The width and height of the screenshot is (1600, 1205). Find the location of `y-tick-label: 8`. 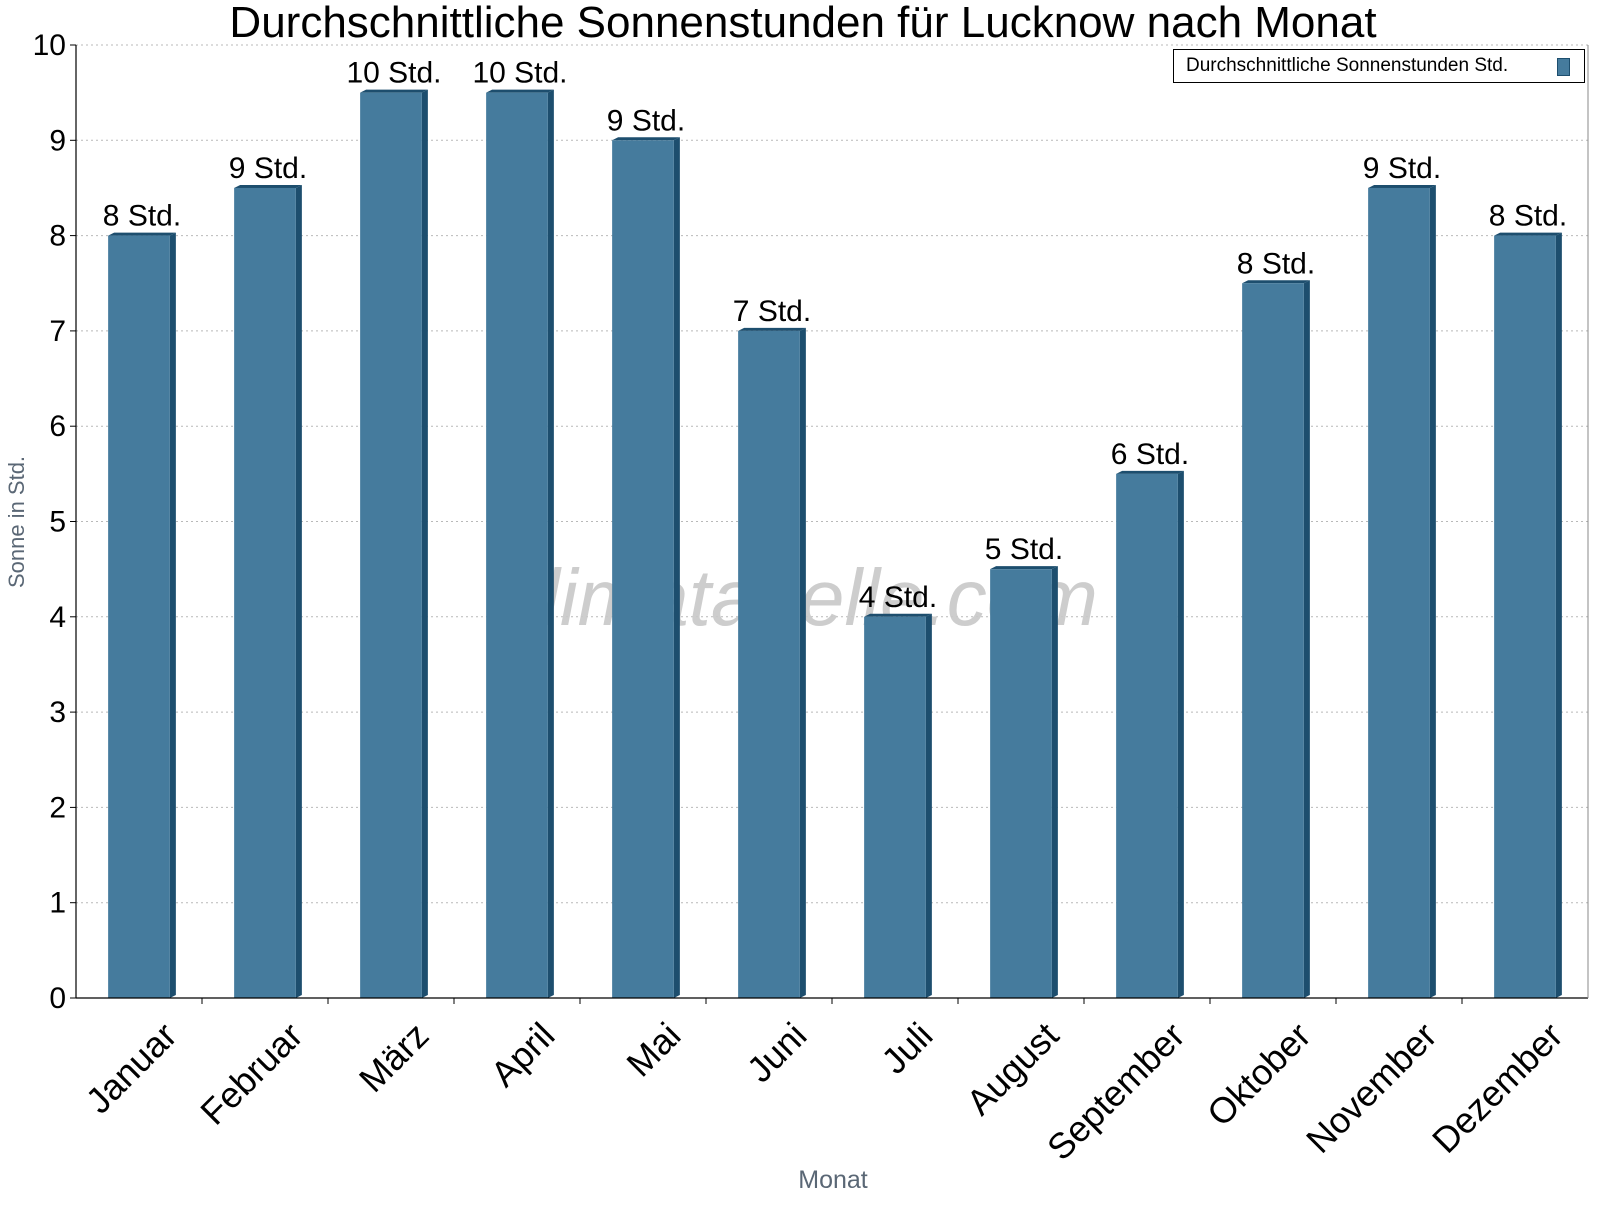

y-tick-label: 8 is located at coordinates (57, 236).